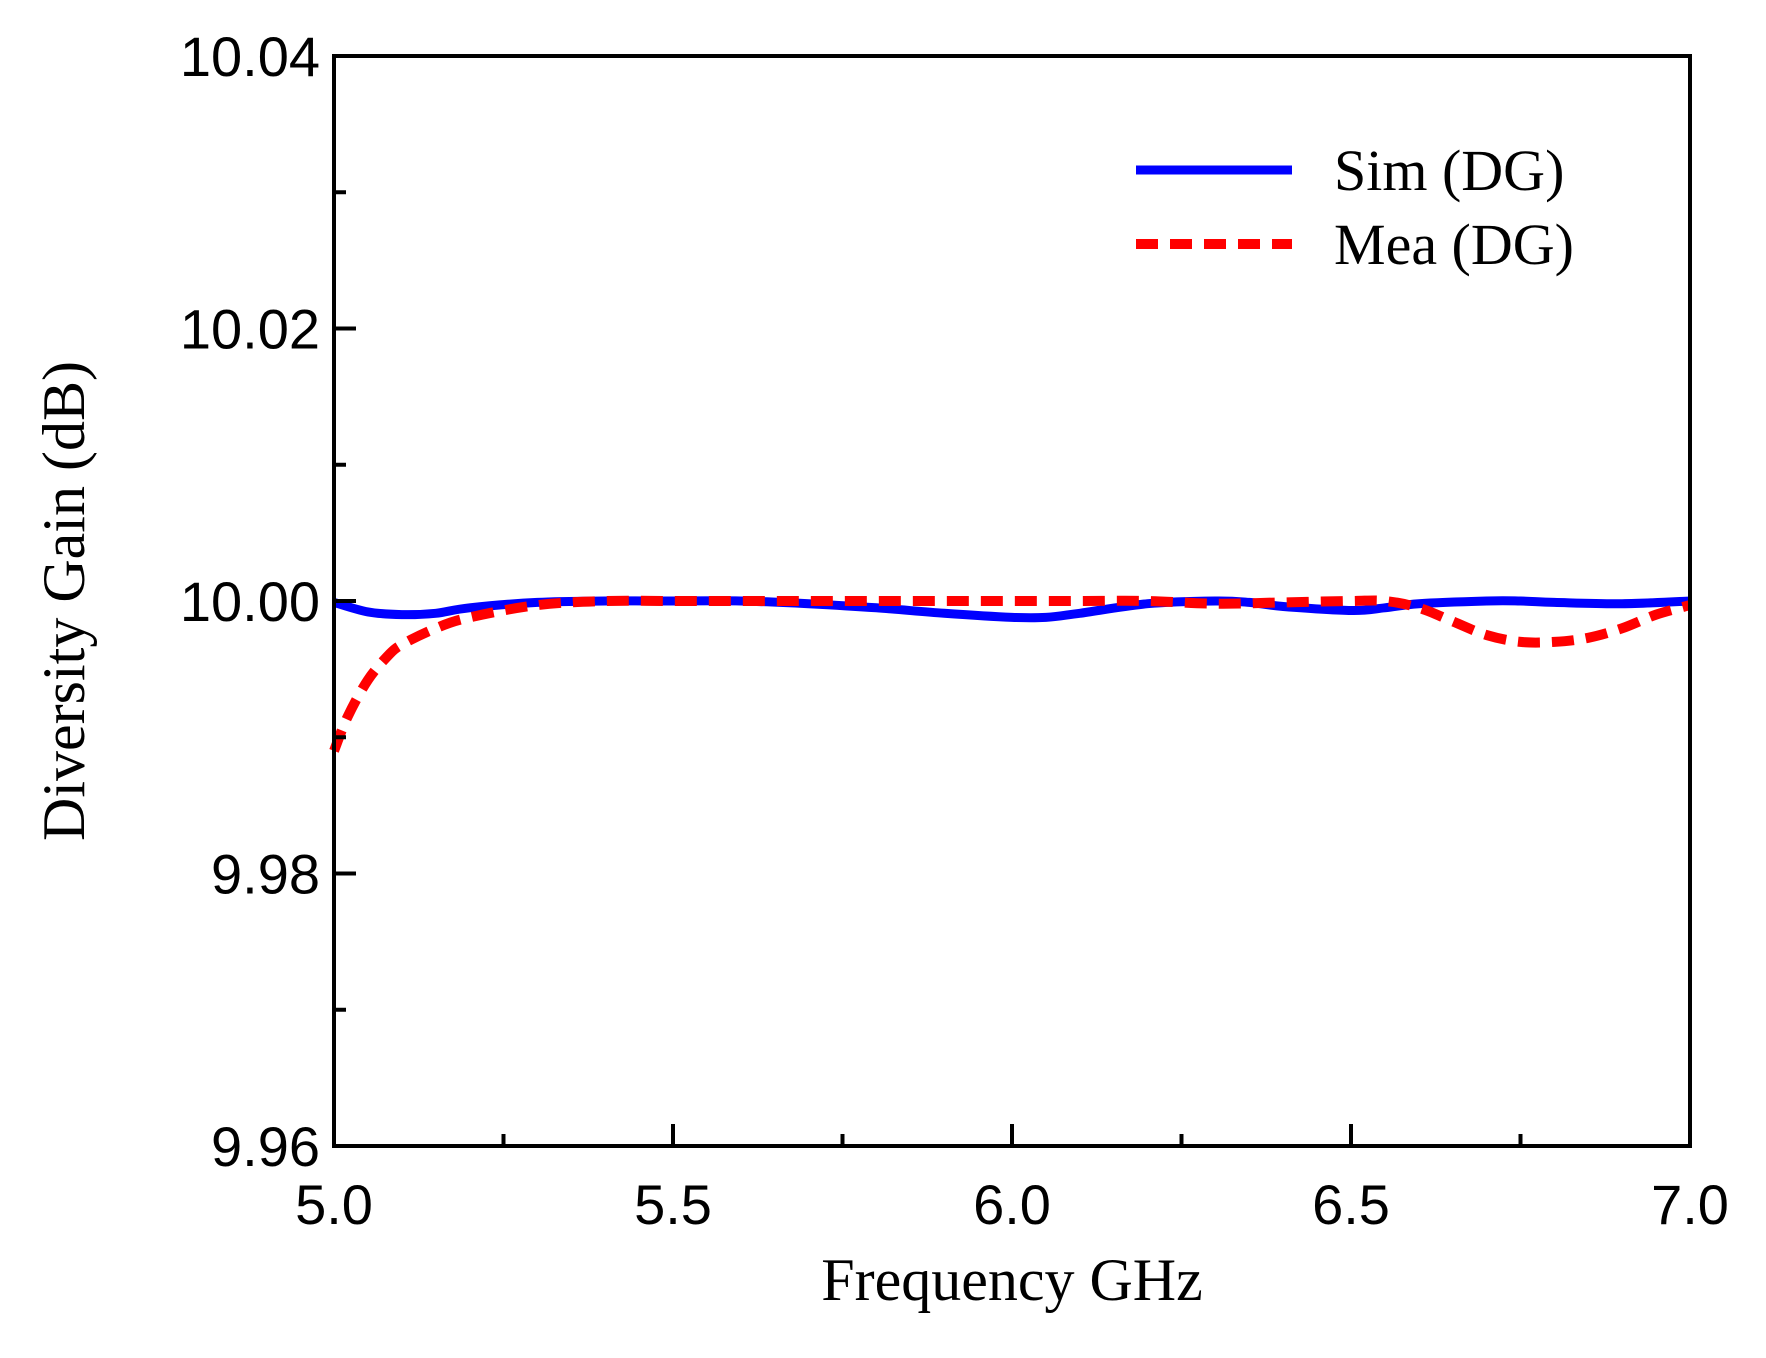 This screenshot has width=1766, height=1358. Describe the element at coordinates (265, 1146) in the screenshot. I see `y-tick-label: 9.96` at that location.